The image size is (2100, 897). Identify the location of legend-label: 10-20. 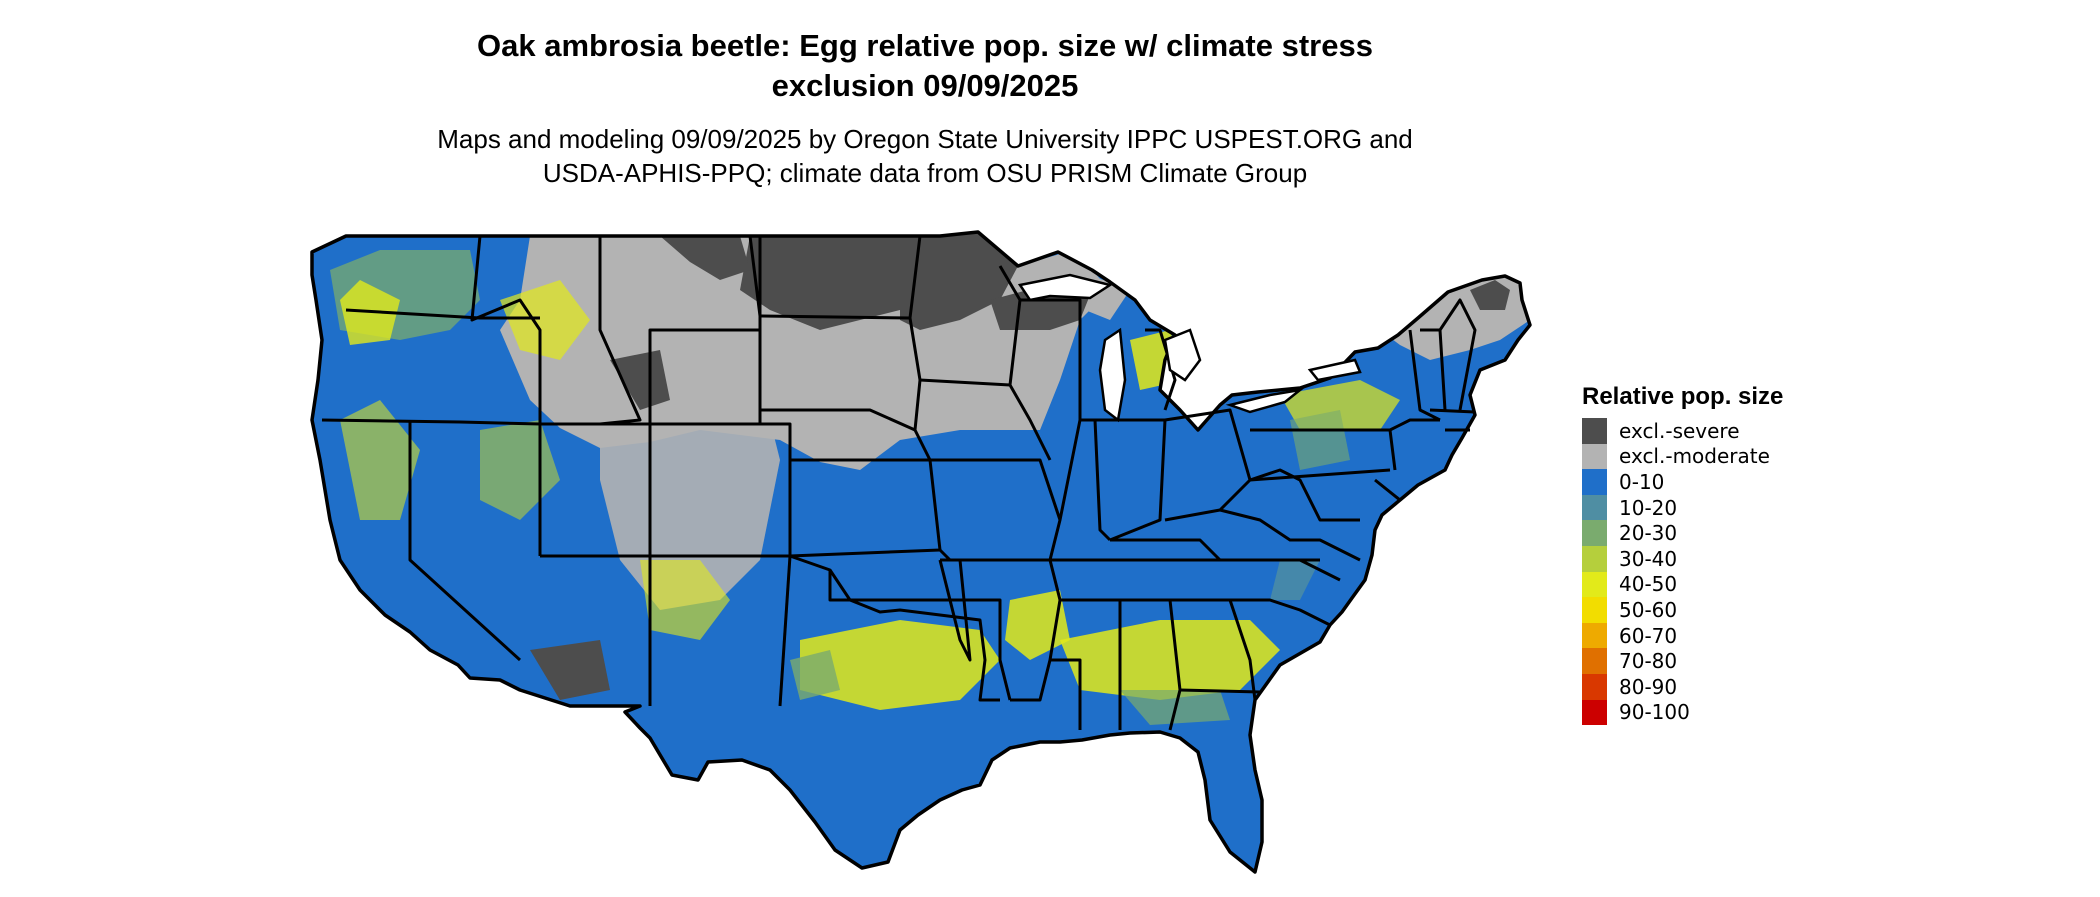
(1648, 507).